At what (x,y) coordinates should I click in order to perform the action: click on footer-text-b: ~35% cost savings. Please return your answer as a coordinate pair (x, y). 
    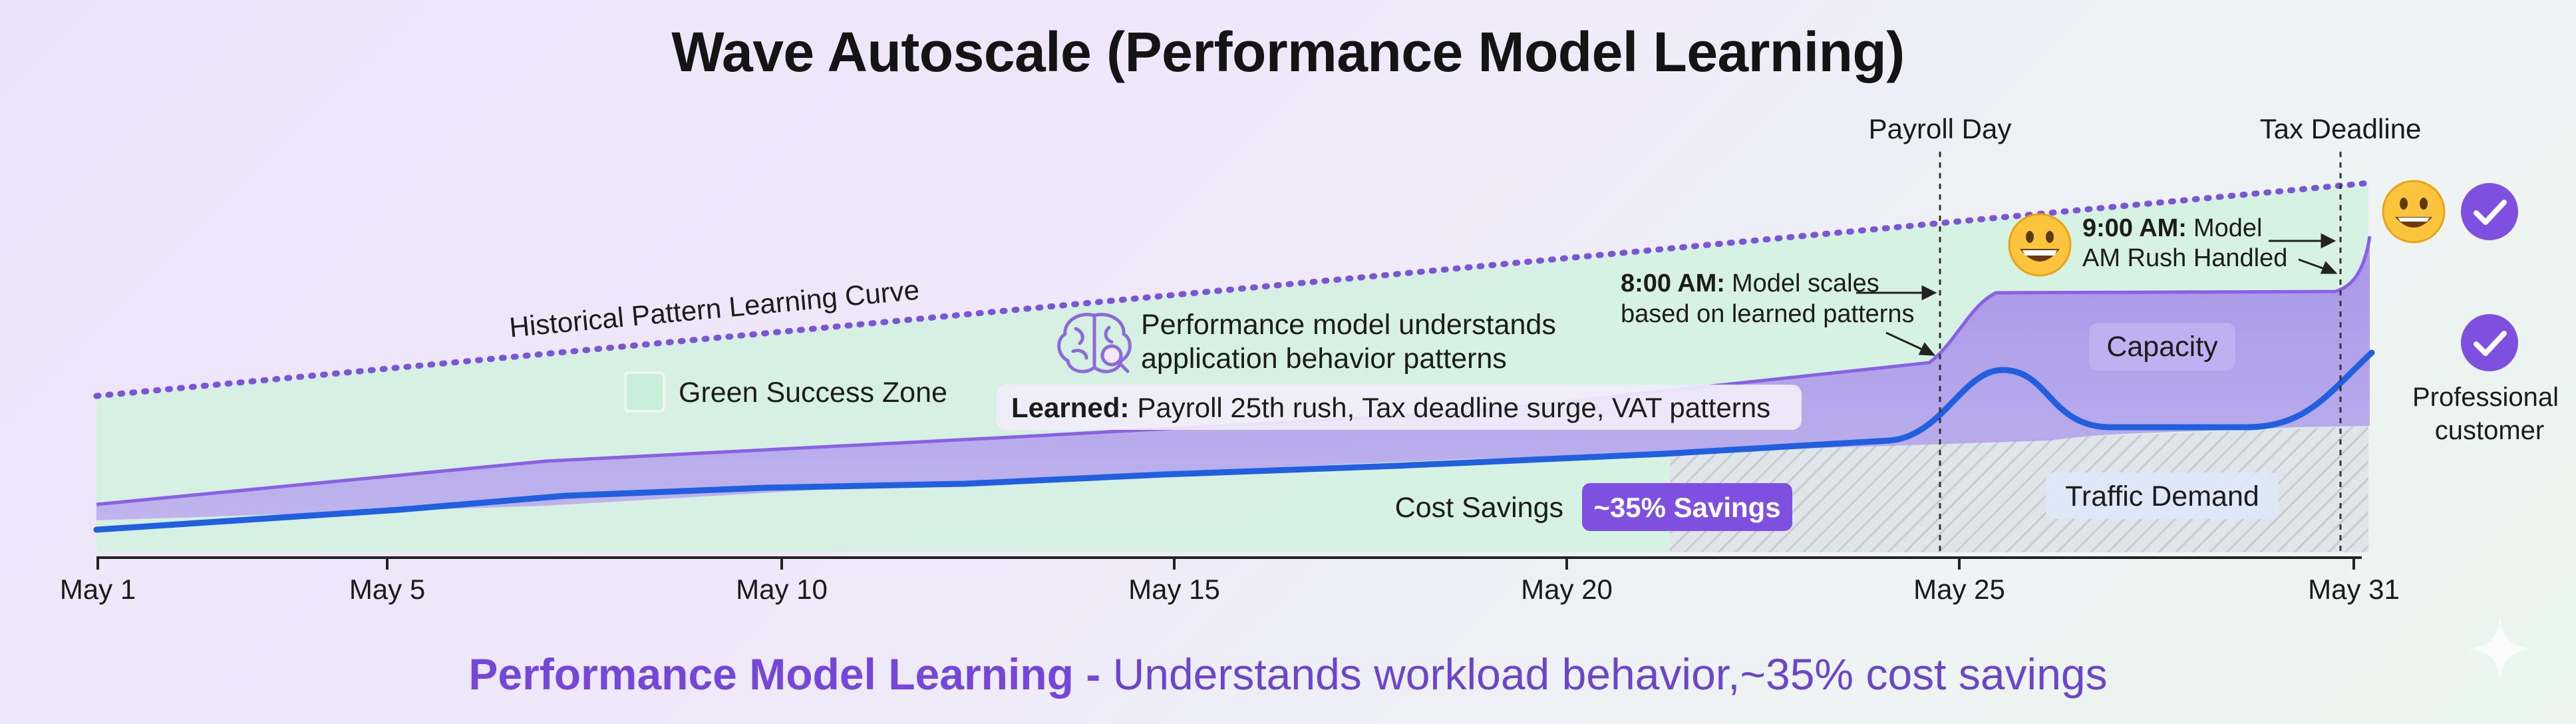
    Looking at the image, I should click on (1924, 674).